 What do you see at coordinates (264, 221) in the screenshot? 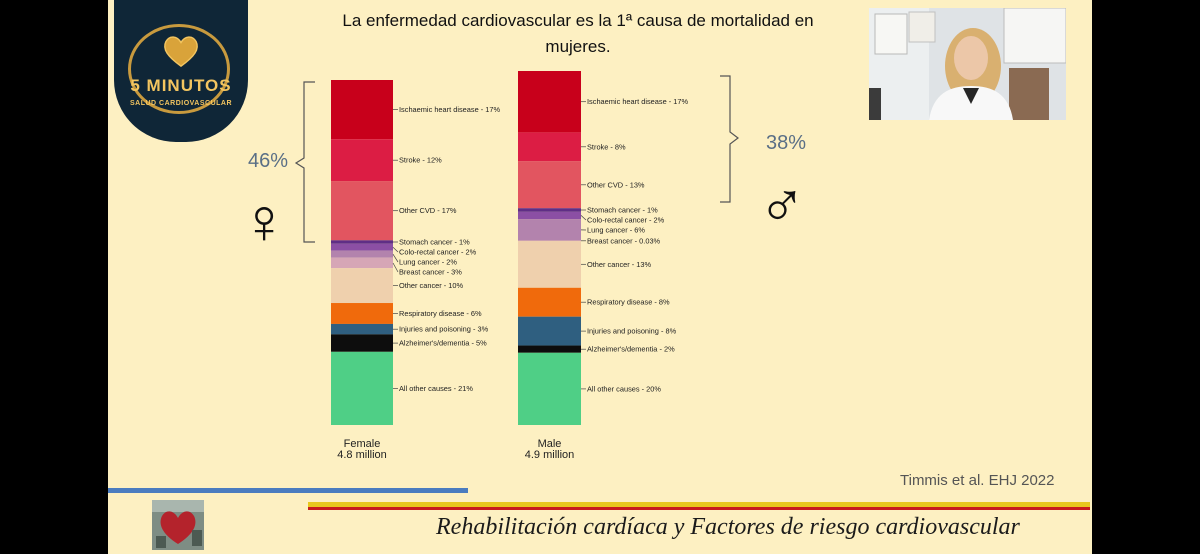
I see `female-symbol-icon: ♀` at bounding box center [264, 221].